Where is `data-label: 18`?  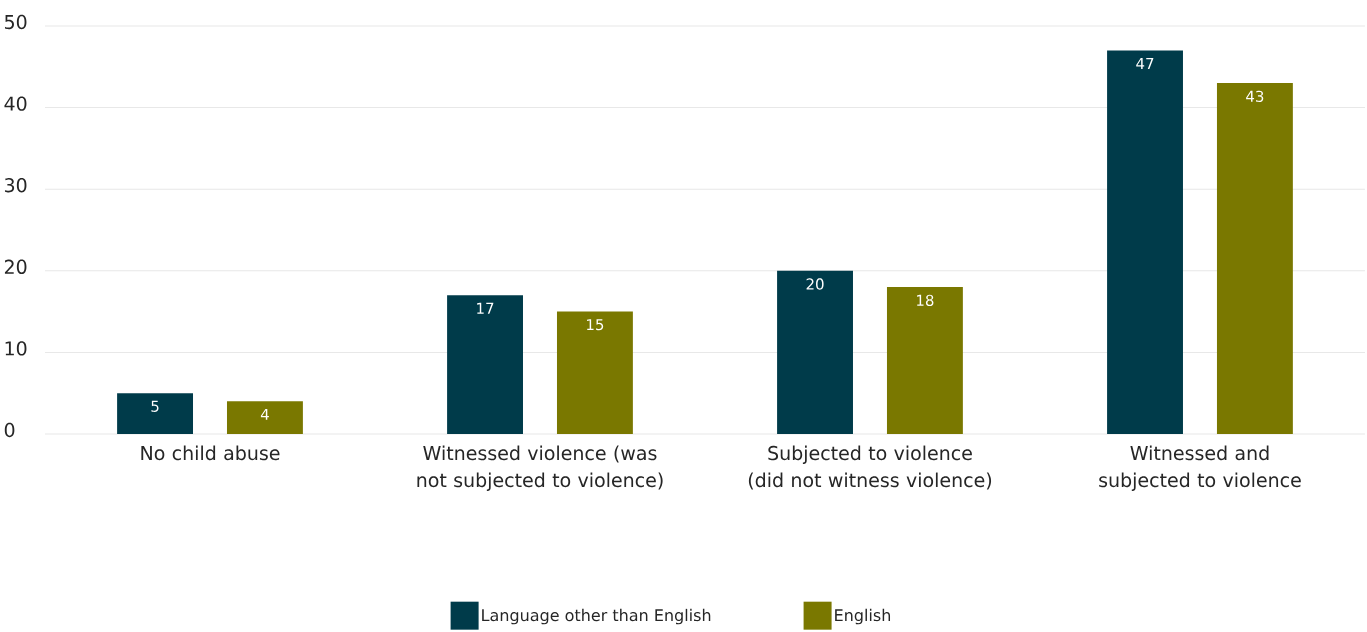
data-label: 18 is located at coordinates (925, 300).